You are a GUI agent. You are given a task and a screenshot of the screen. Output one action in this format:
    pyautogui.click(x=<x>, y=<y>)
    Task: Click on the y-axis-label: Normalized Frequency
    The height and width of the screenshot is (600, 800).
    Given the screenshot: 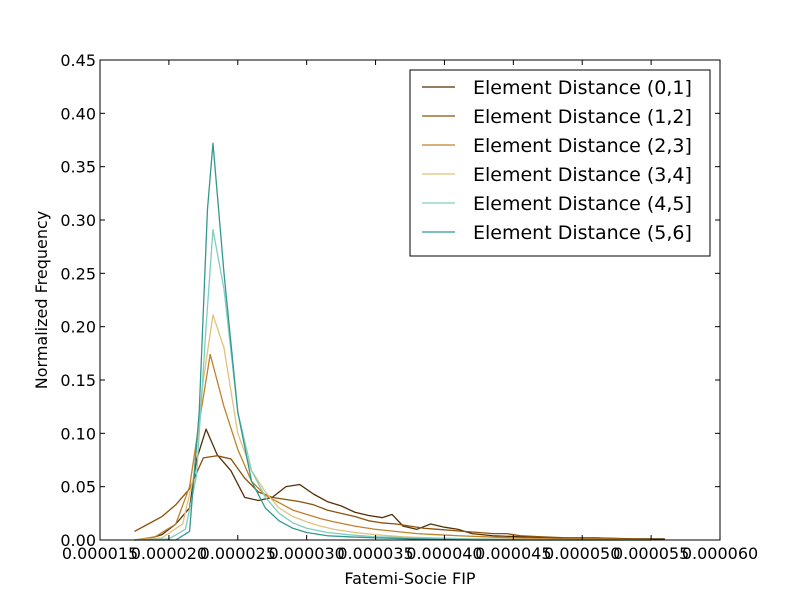 What is the action you would take?
    pyautogui.click(x=41, y=300)
    